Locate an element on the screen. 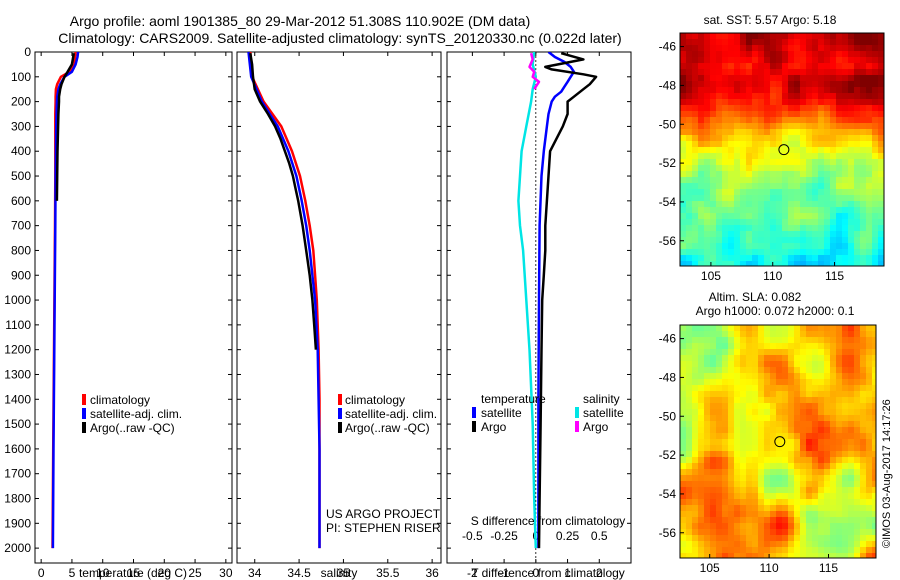 Image resolution: width=900 pixels, height=580 pixels. series-line-temperature-argo is located at coordinates (567, 300).